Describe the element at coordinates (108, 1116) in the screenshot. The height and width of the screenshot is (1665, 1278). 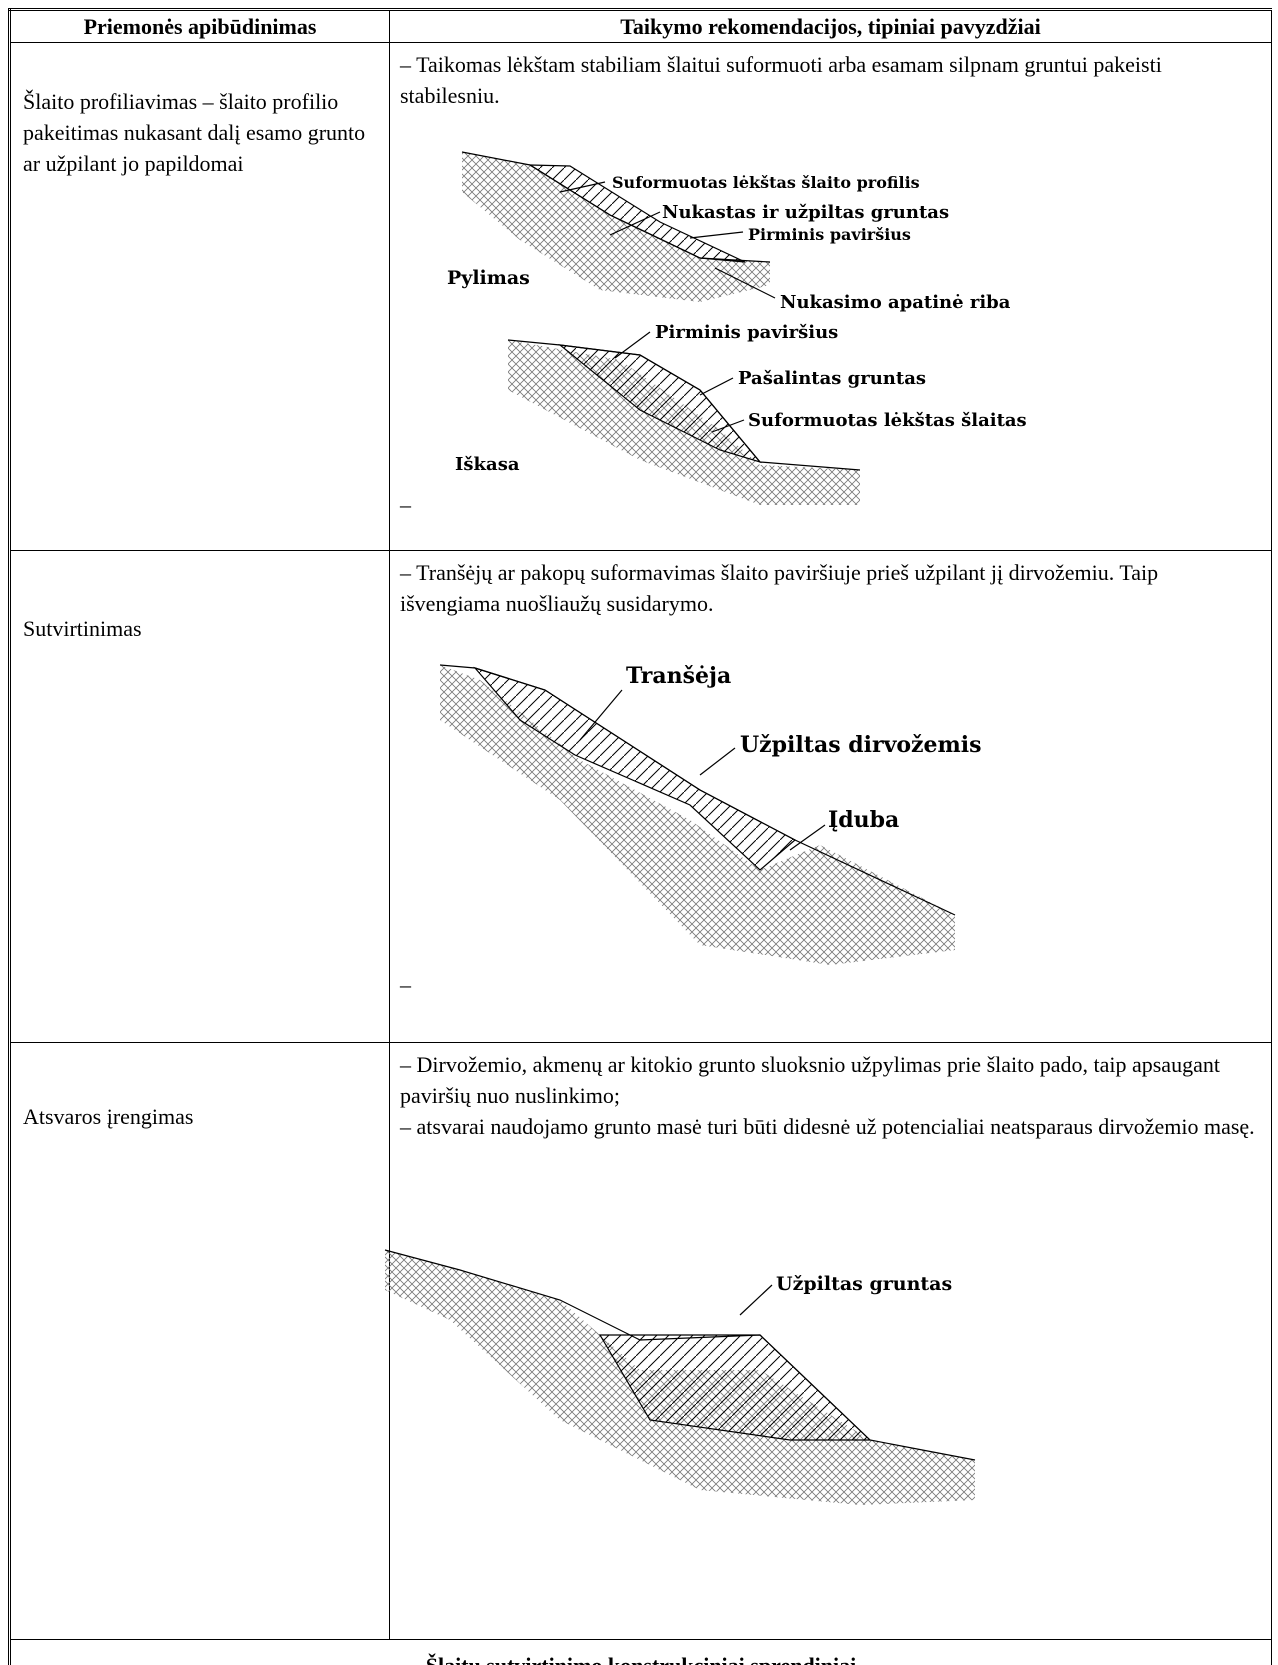
I see `measure-text: Atsvaros įrengimas` at that location.